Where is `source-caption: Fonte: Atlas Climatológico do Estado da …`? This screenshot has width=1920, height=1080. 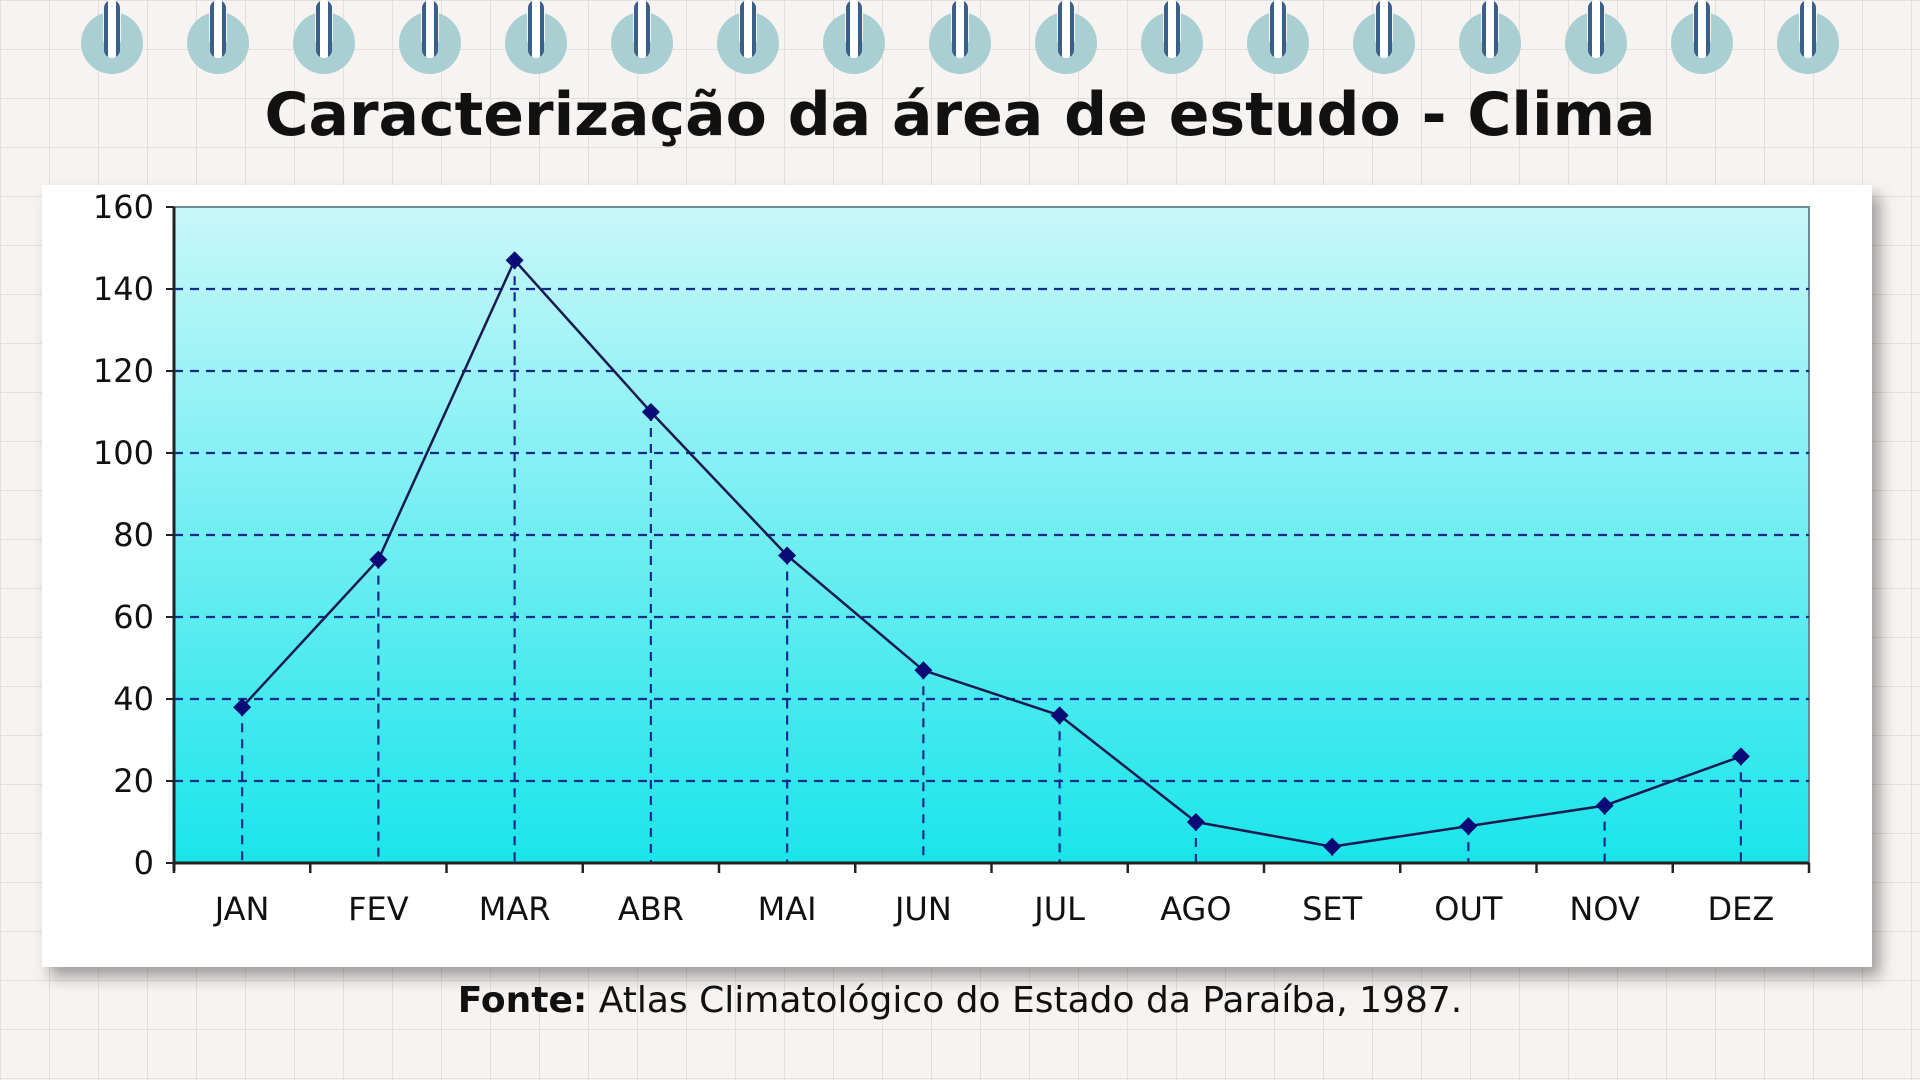
source-caption: Fonte: Atlas Climatológico do Estado da … is located at coordinates (960, 1000).